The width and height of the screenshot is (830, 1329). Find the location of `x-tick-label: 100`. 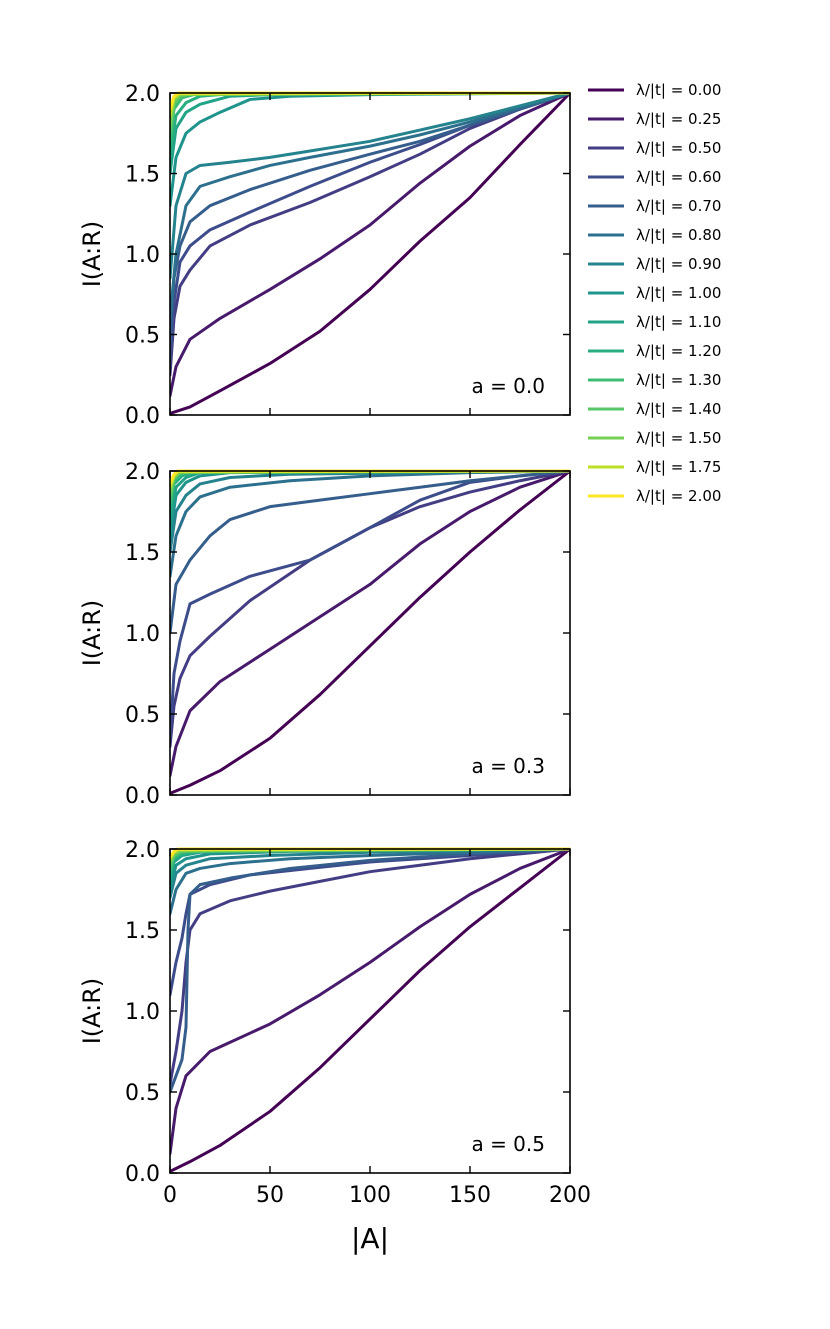

x-tick-label: 100 is located at coordinates (370, 1195).